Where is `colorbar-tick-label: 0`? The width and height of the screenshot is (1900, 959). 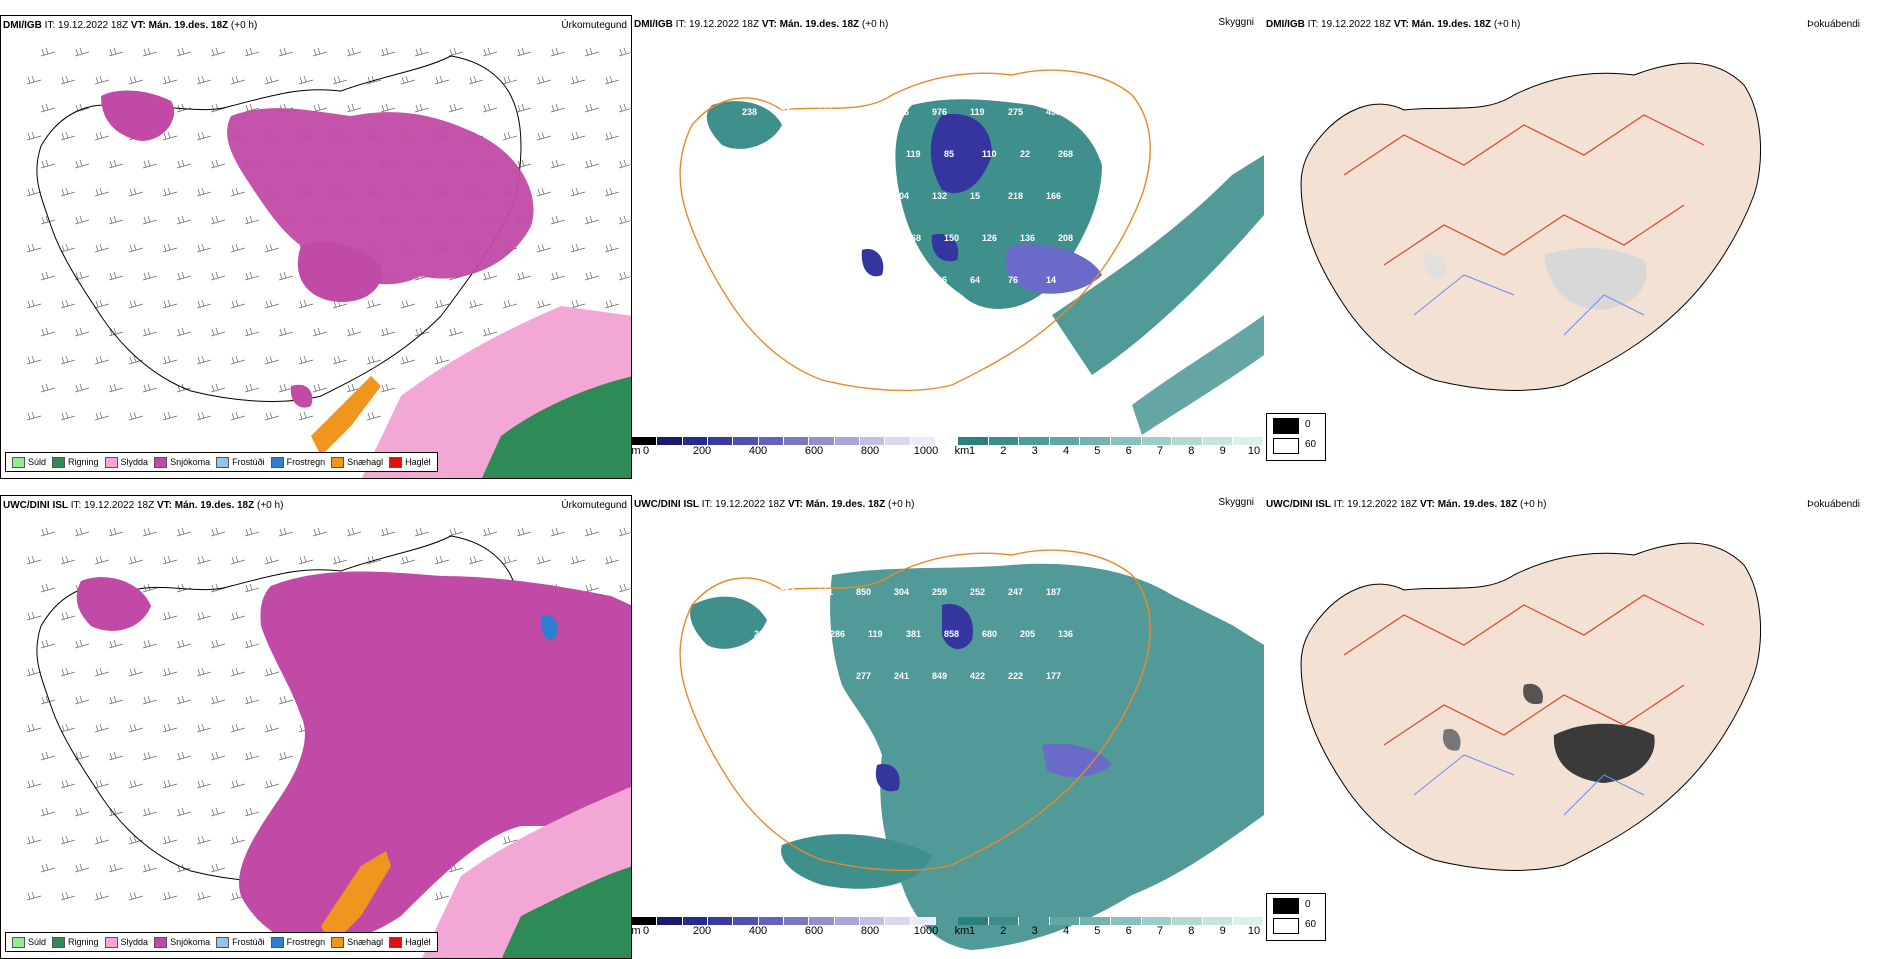 colorbar-tick-label: 0 is located at coordinates (646, 451).